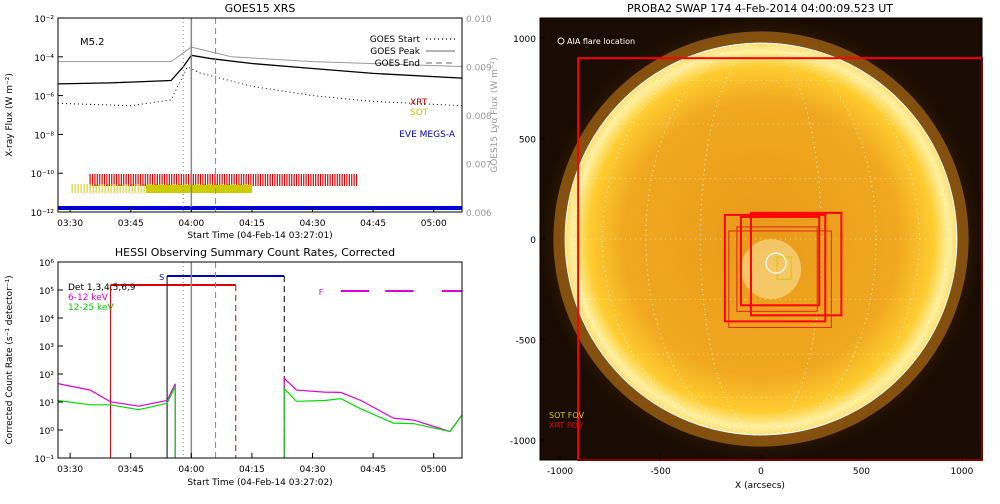 The image size is (1000, 504). Describe the element at coordinates (397, 64) in the screenshot. I see `goes-legend-label: GOES End` at that location.